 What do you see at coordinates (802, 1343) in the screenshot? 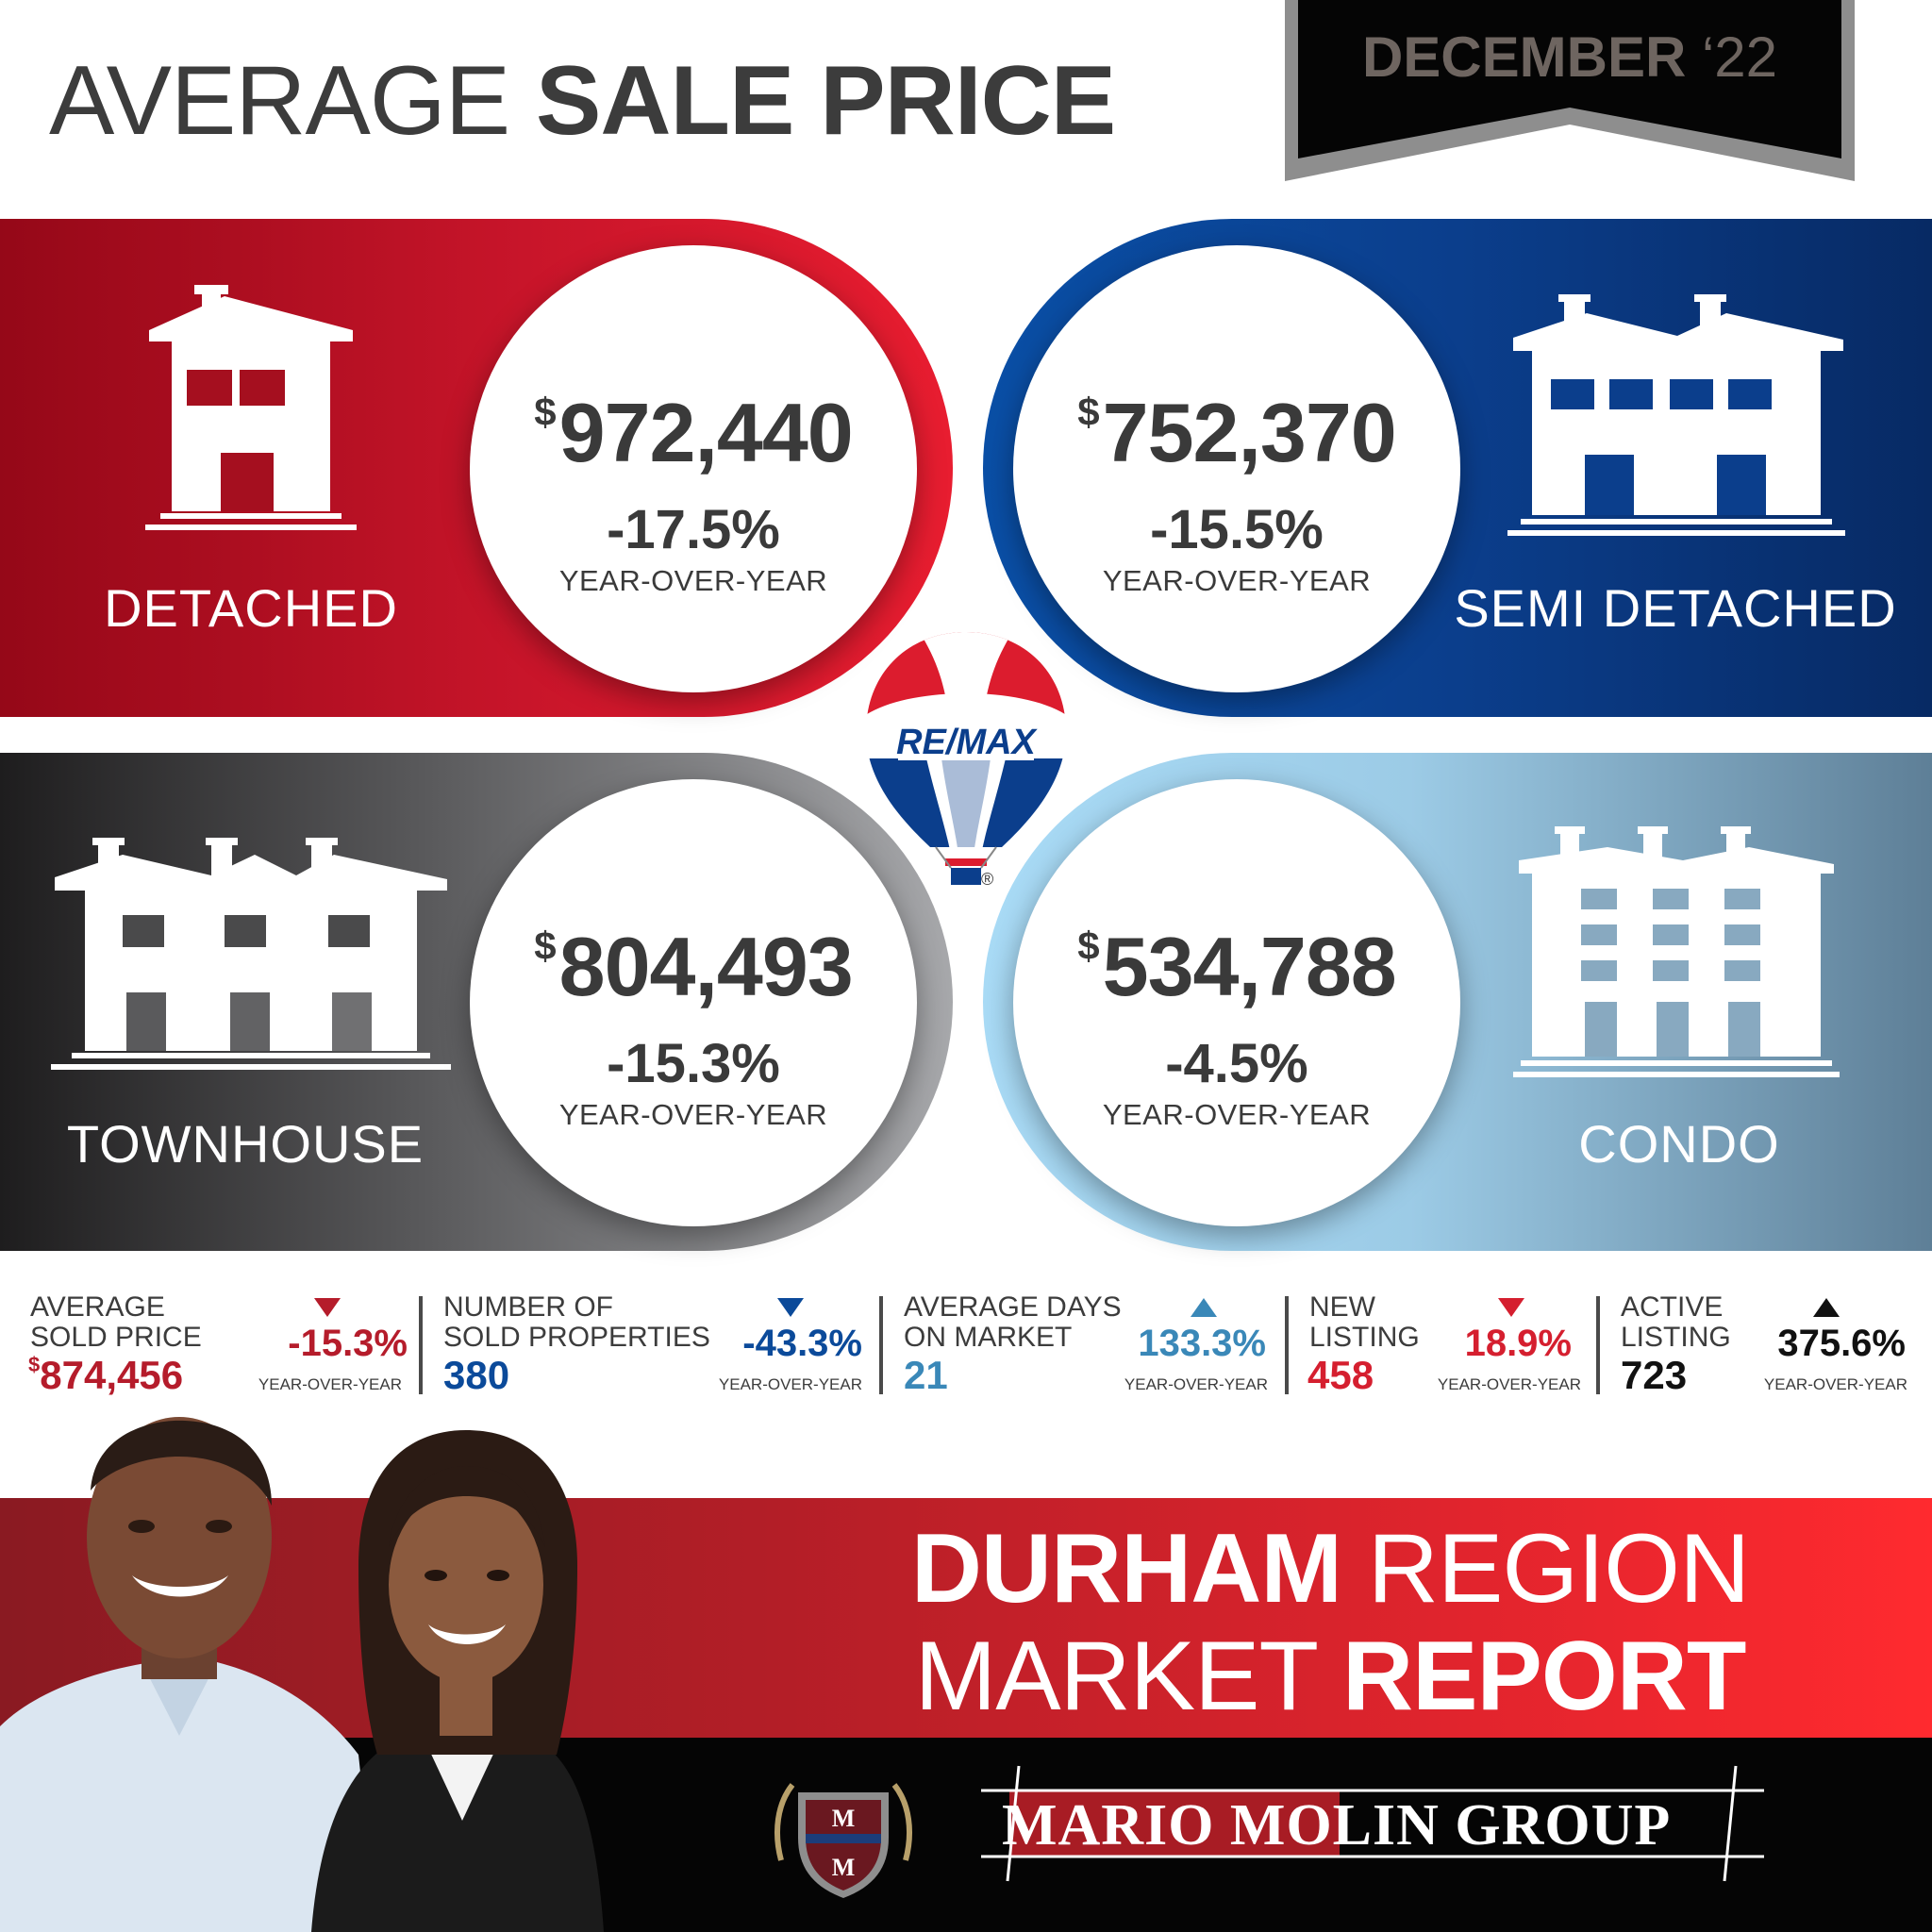
I see `stat-sold-properties-change: -43.3%` at bounding box center [802, 1343].